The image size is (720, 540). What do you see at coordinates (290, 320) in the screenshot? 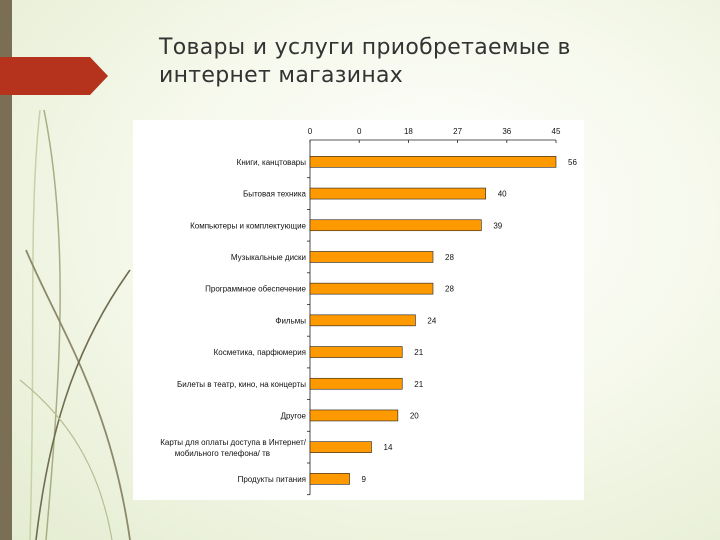
I see `category-label: Фильмы` at bounding box center [290, 320].